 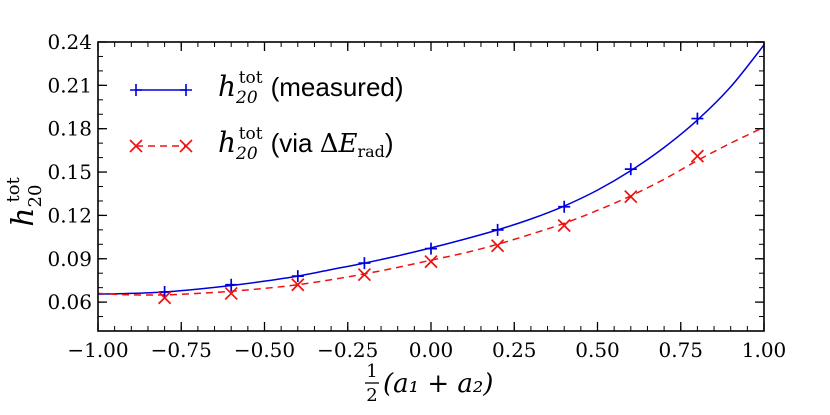 I want to click on x-tick-labels: −1.00 −0.75 −0.50 −0.25 0.00 0.25 0.50 0.75 1.00, so click(x=426, y=350).